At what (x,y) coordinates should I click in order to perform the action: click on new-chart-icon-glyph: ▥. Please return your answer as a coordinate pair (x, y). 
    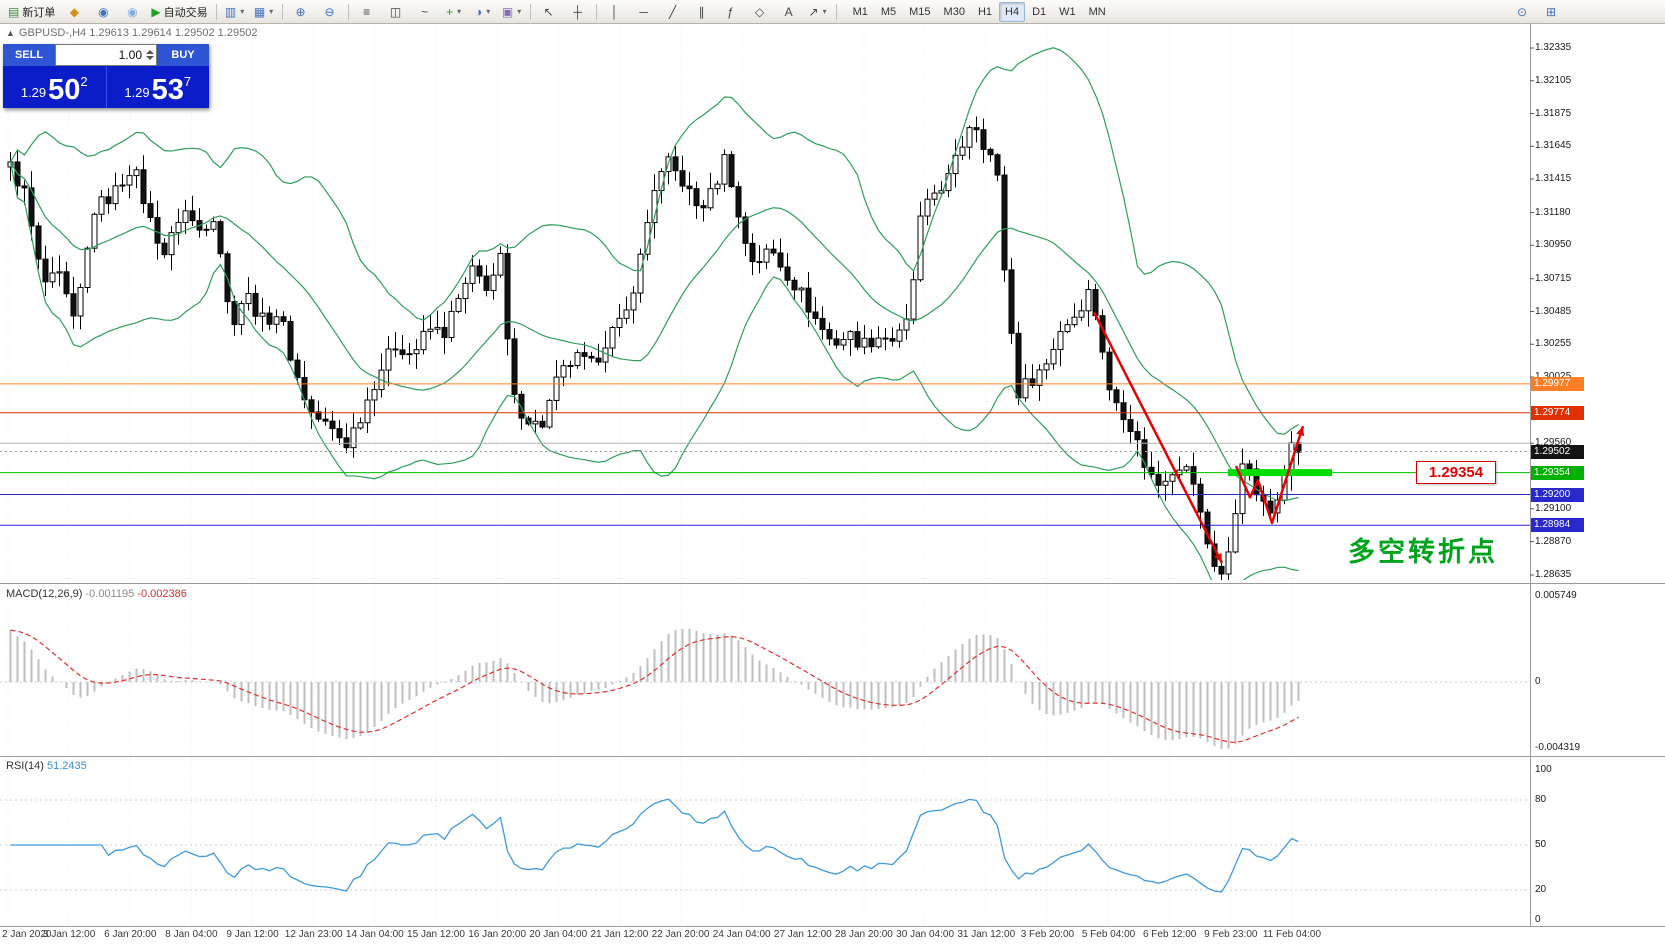
    Looking at the image, I should click on (230, 11).